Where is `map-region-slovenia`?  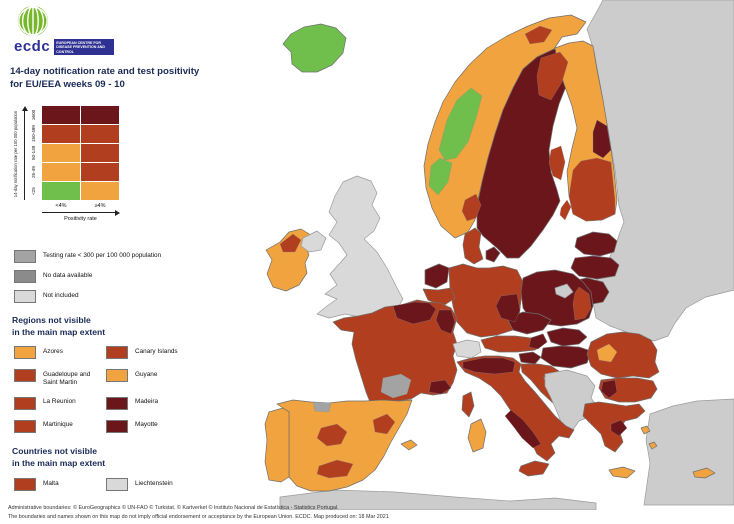 map-region-slovenia is located at coordinates (530, 358).